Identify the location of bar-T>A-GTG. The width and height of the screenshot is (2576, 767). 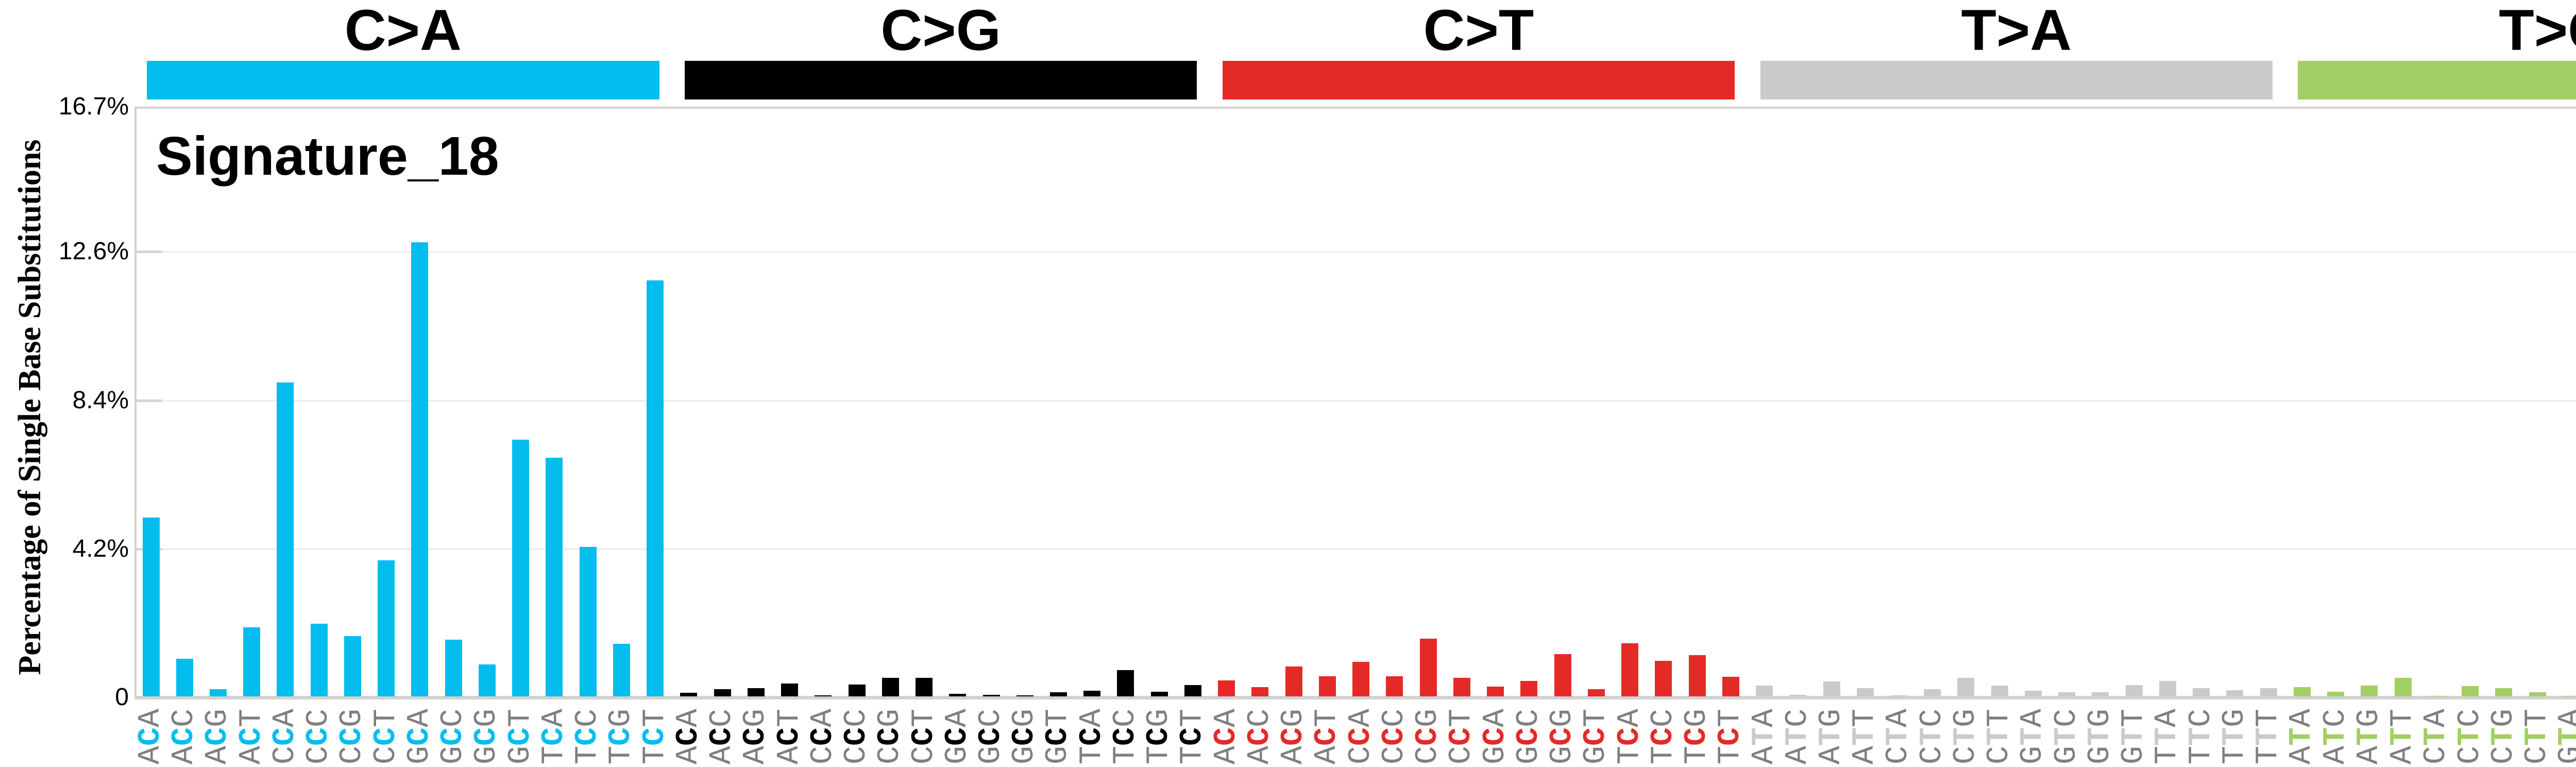
(2100, 694).